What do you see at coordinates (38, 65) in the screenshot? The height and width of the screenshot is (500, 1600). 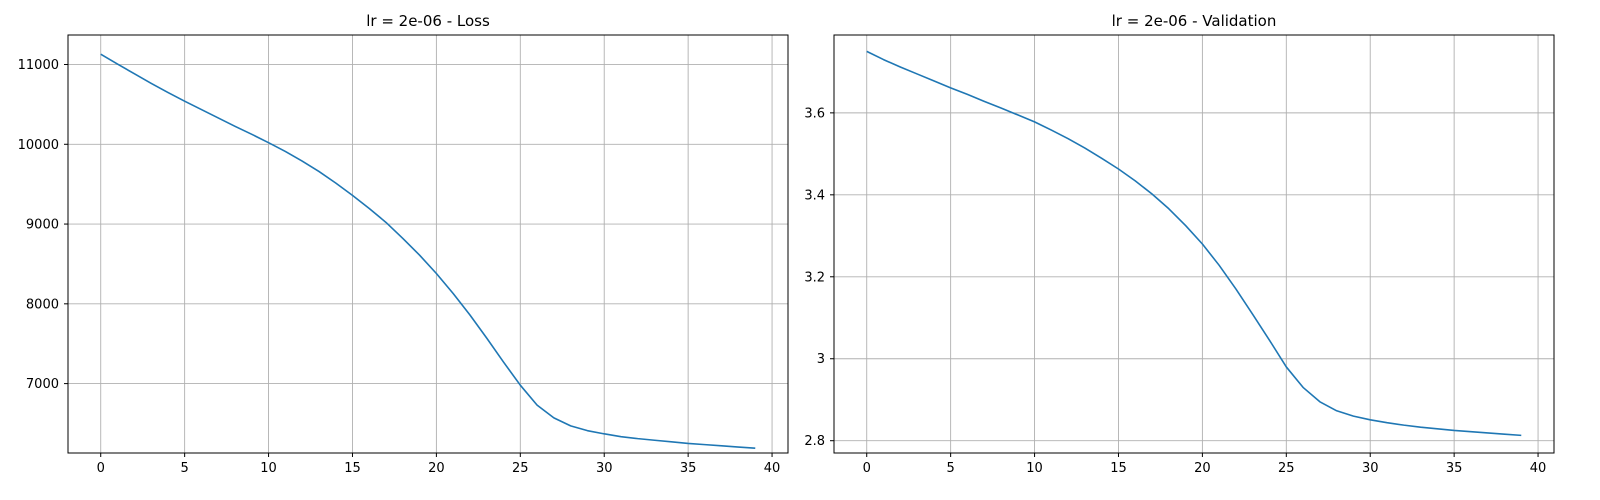 I see `y-tick-label: 11000` at bounding box center [38, 65].